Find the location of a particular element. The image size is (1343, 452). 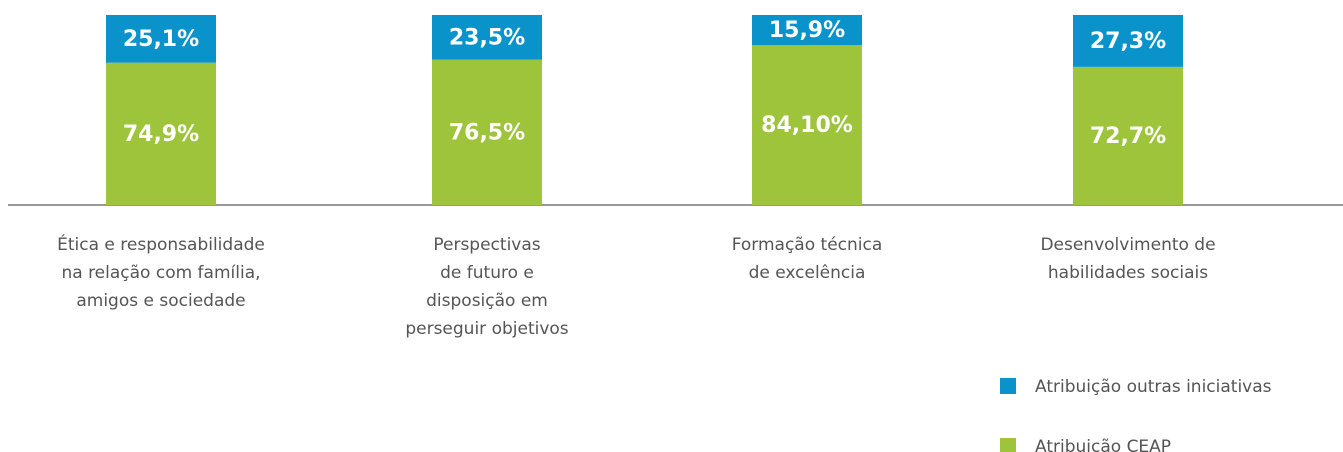

value-label: 15,9% is located at coordinates (807, 30).